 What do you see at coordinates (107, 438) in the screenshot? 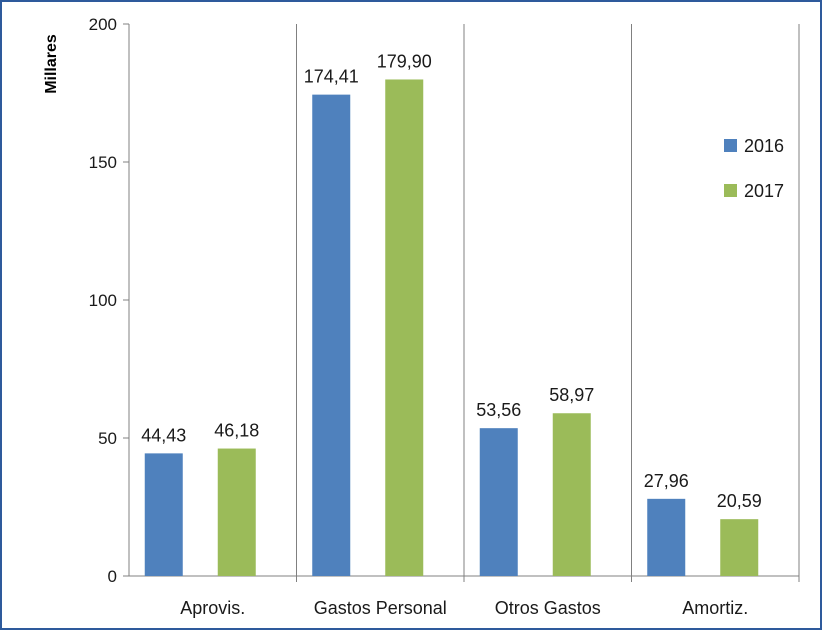
I see `y-tick-label: 50` at bounding box center [107, 438].